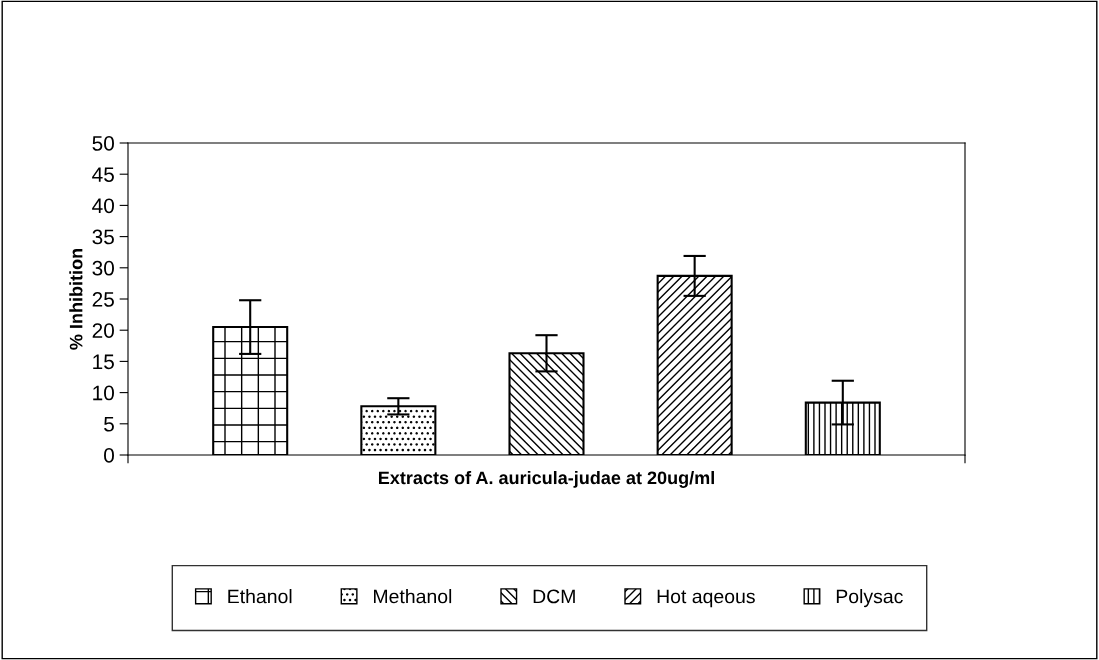  What do you see at coordinates (260, 596) in the screenshot?
I see `legend-label: Ethanol` at bounding box center [260, 596].